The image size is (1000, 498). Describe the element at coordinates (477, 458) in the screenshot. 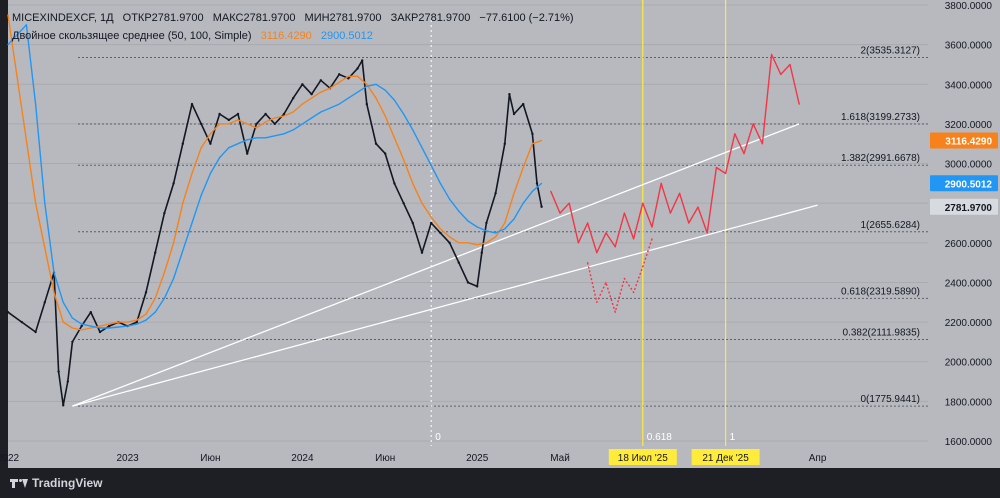

I see `x-tick-label: 2025` at that location.